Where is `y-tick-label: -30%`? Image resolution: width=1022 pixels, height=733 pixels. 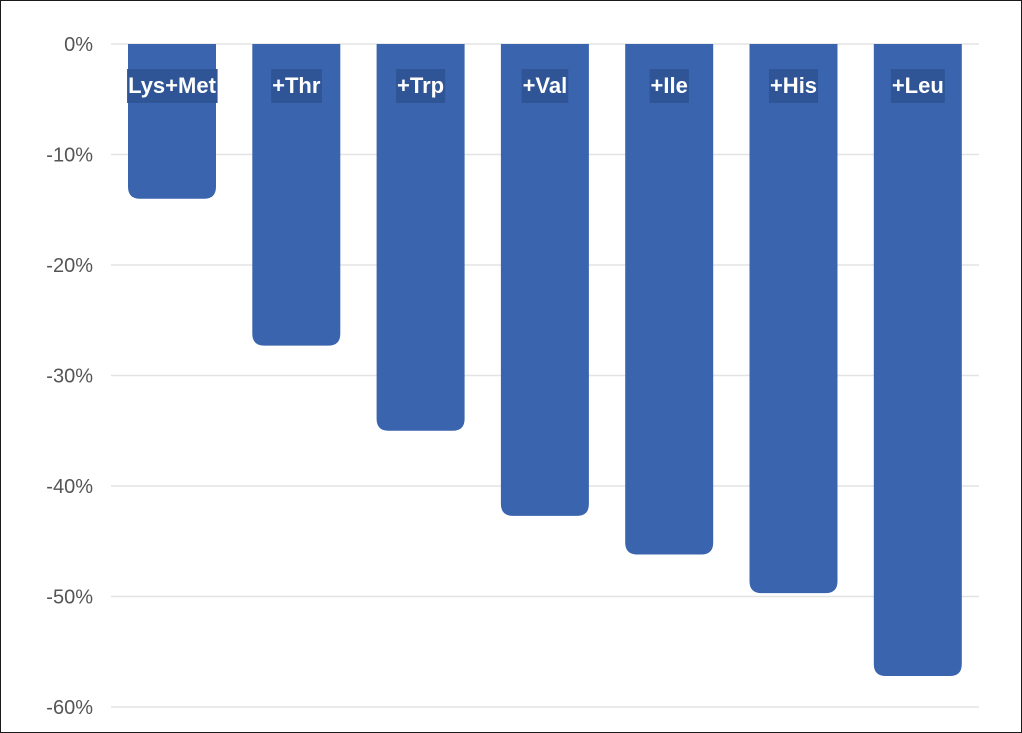 y-tick-label: -30% is located at coordinates (69, 377).